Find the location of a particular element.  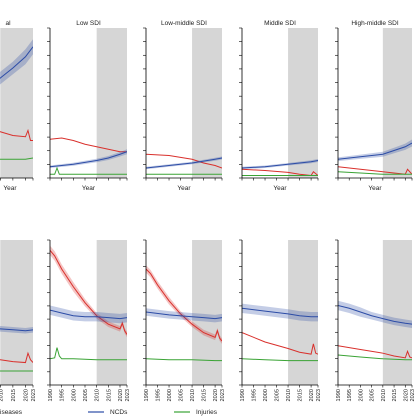

panel-title: al is located at coordinates (8, 23).